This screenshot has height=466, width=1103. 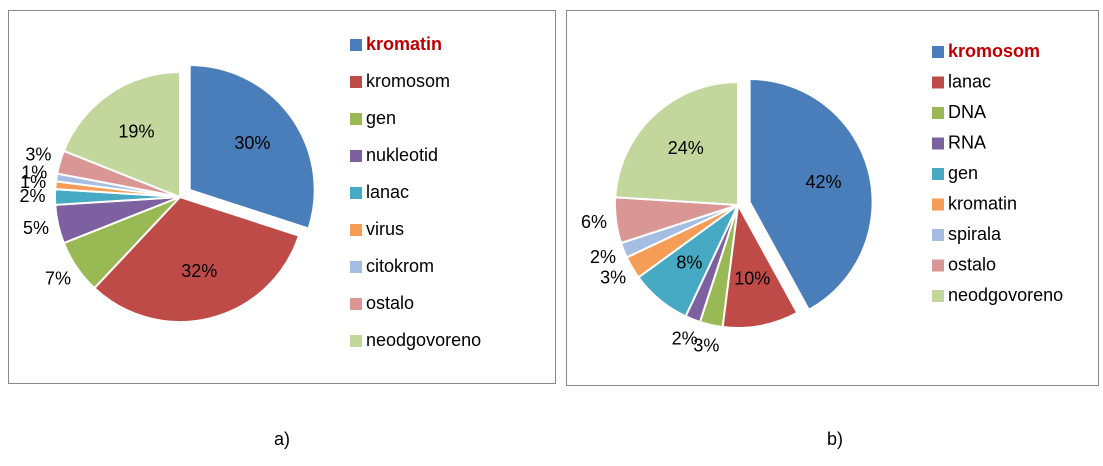 I want to click on data-label: 19%, so click(x=136, y=132).